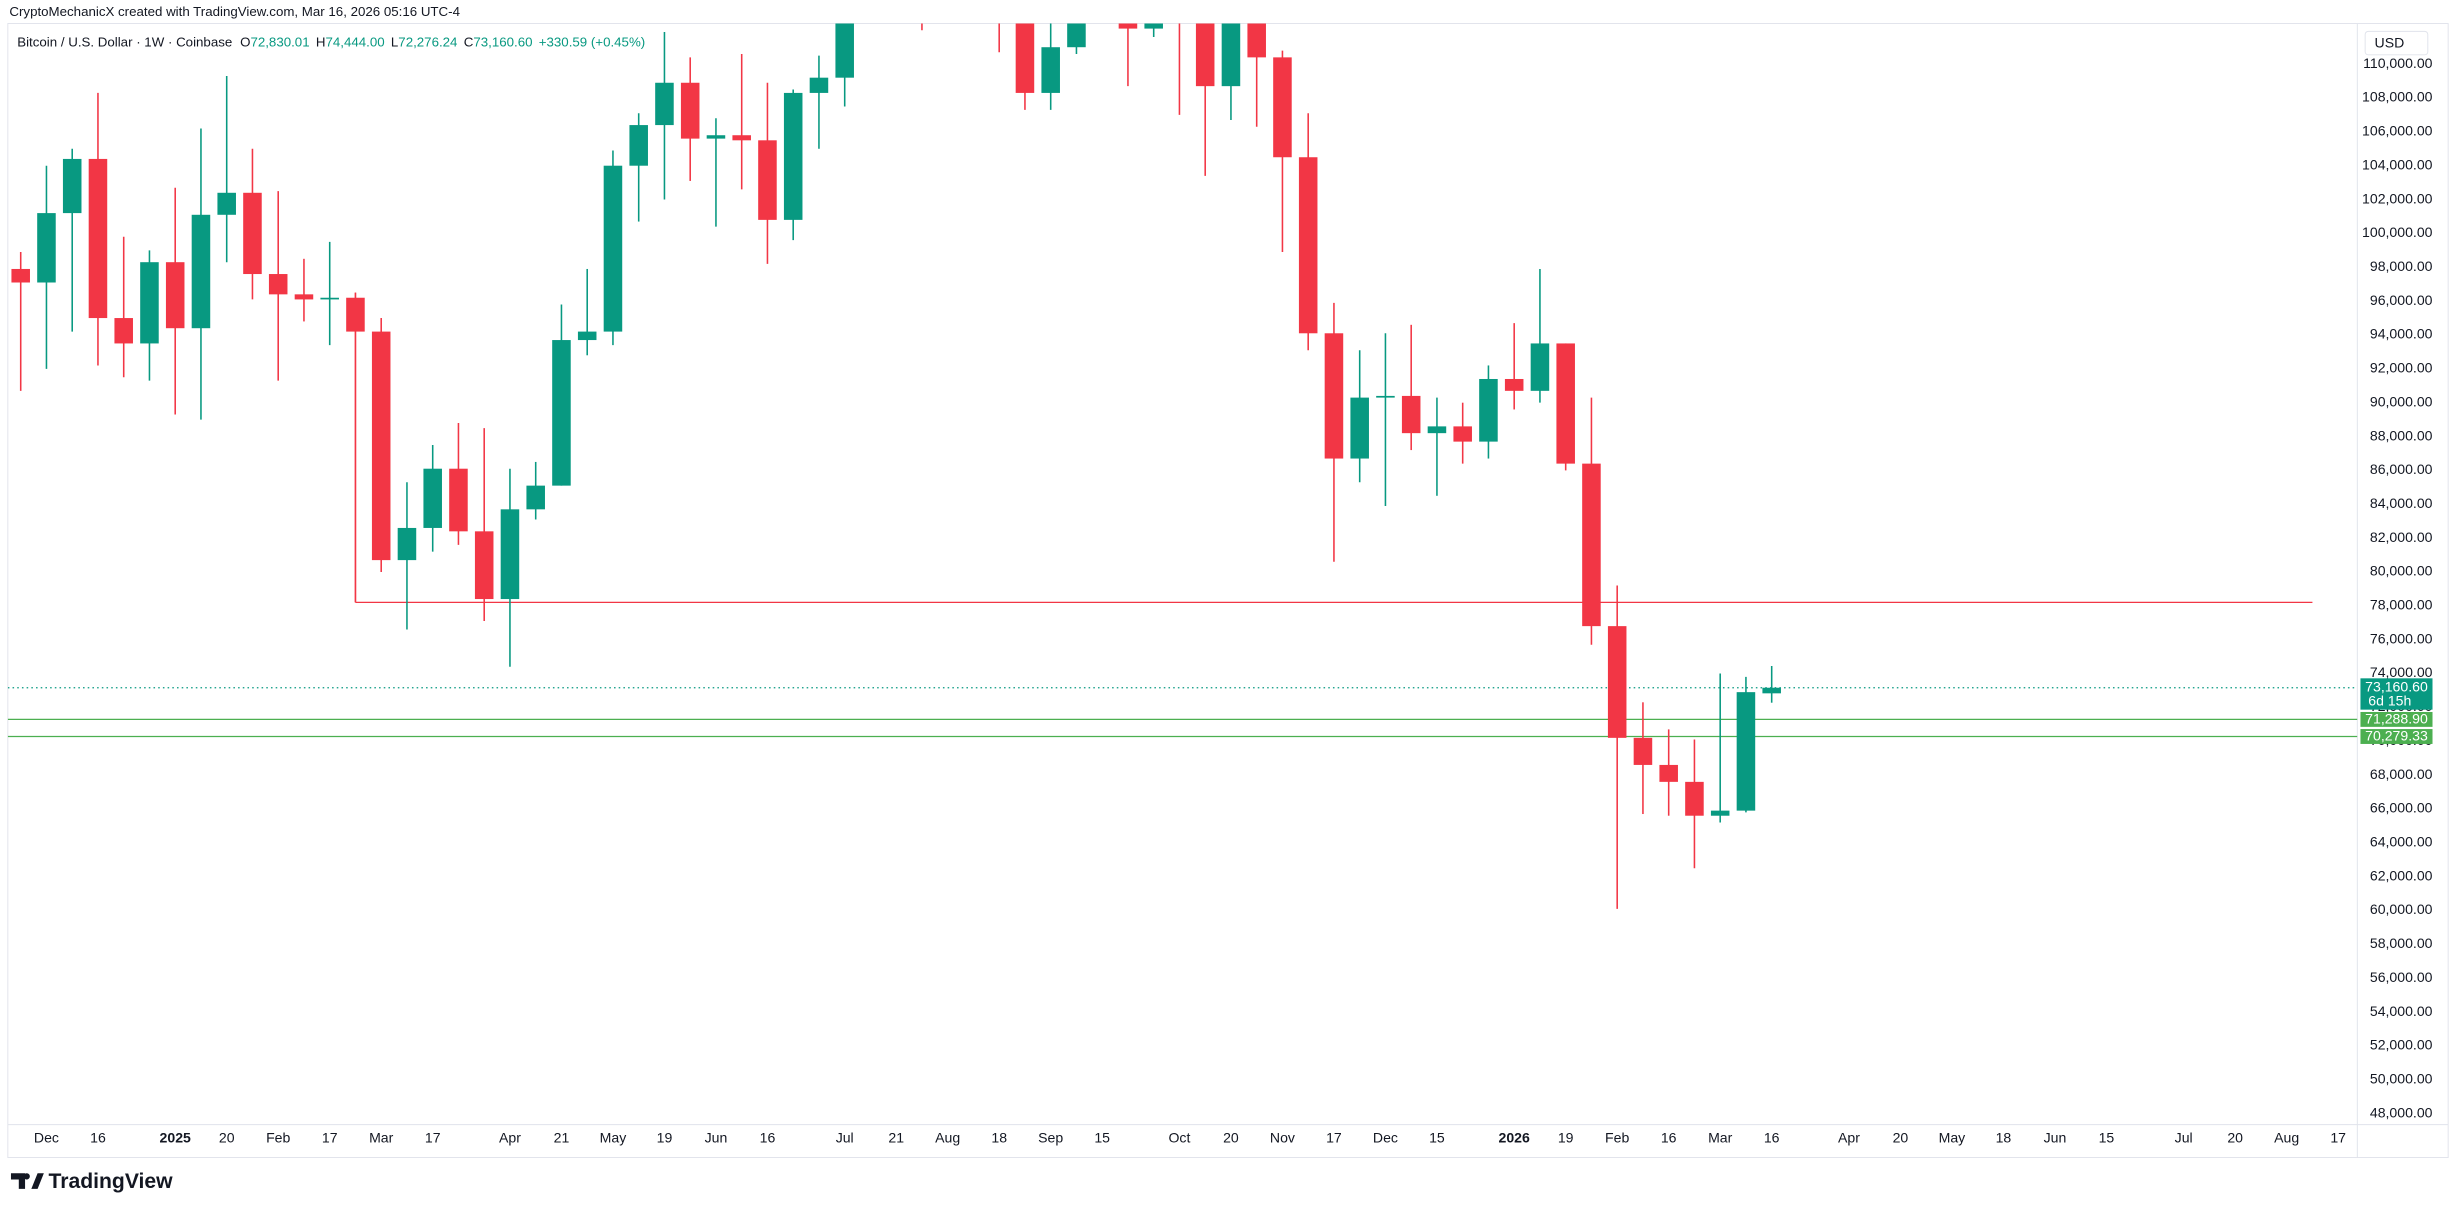 This screenshot has width=2456, height=1213. Describe the element at coordinates (2397, 232) in the screenshot. I see `y-tick-label: 100,000.00` at that location.